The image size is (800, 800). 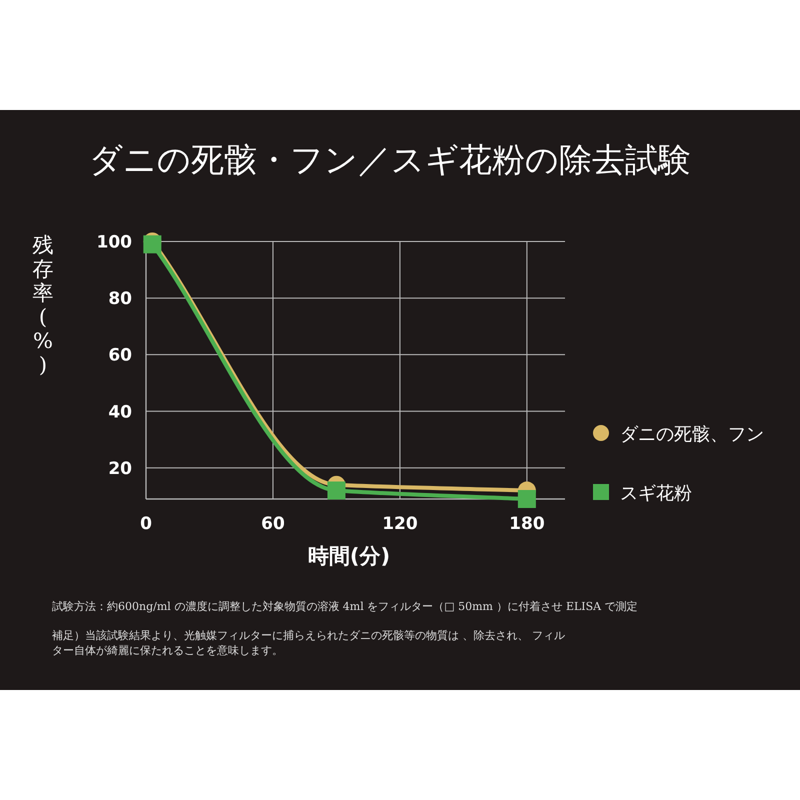 I want to click on y-tick-label: 80, so click(x=120, y=299).